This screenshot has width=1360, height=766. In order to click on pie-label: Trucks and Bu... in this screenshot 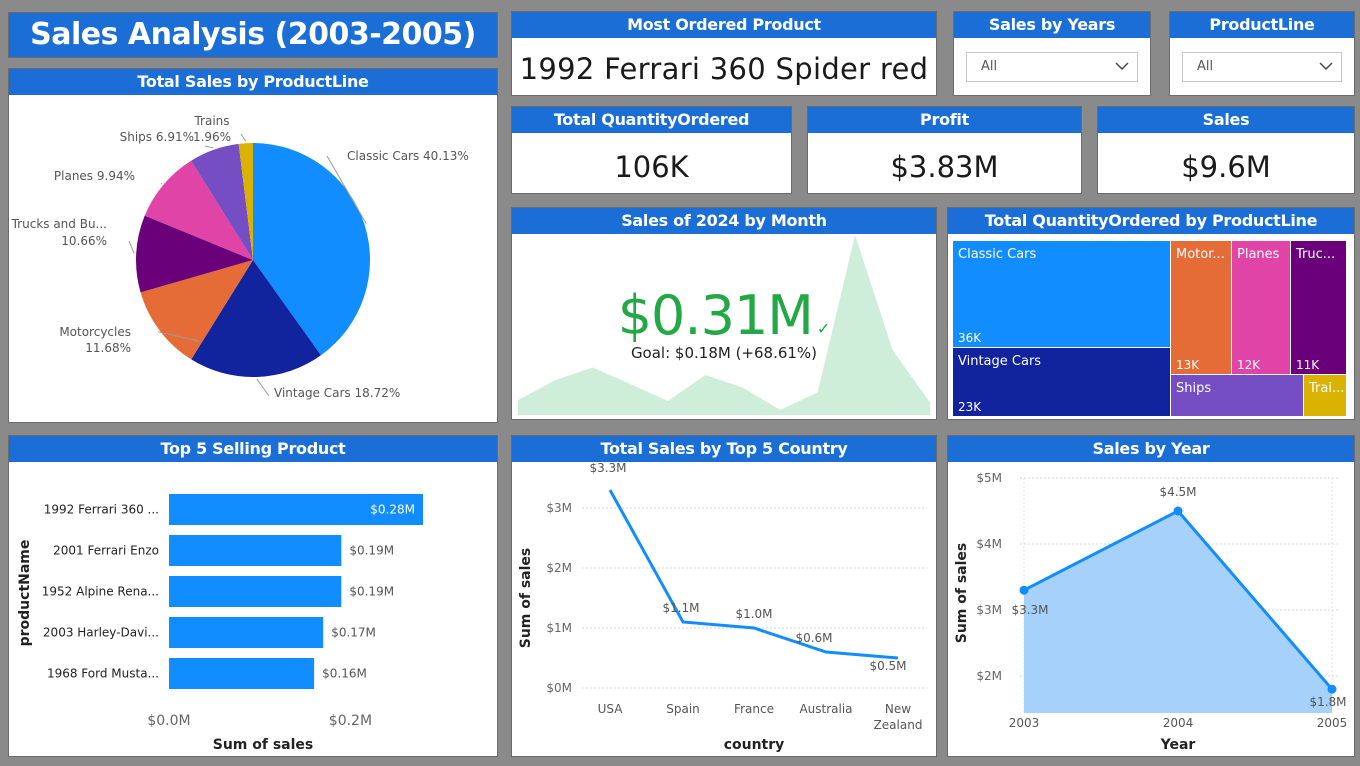, I will do `click(59, 224)`.